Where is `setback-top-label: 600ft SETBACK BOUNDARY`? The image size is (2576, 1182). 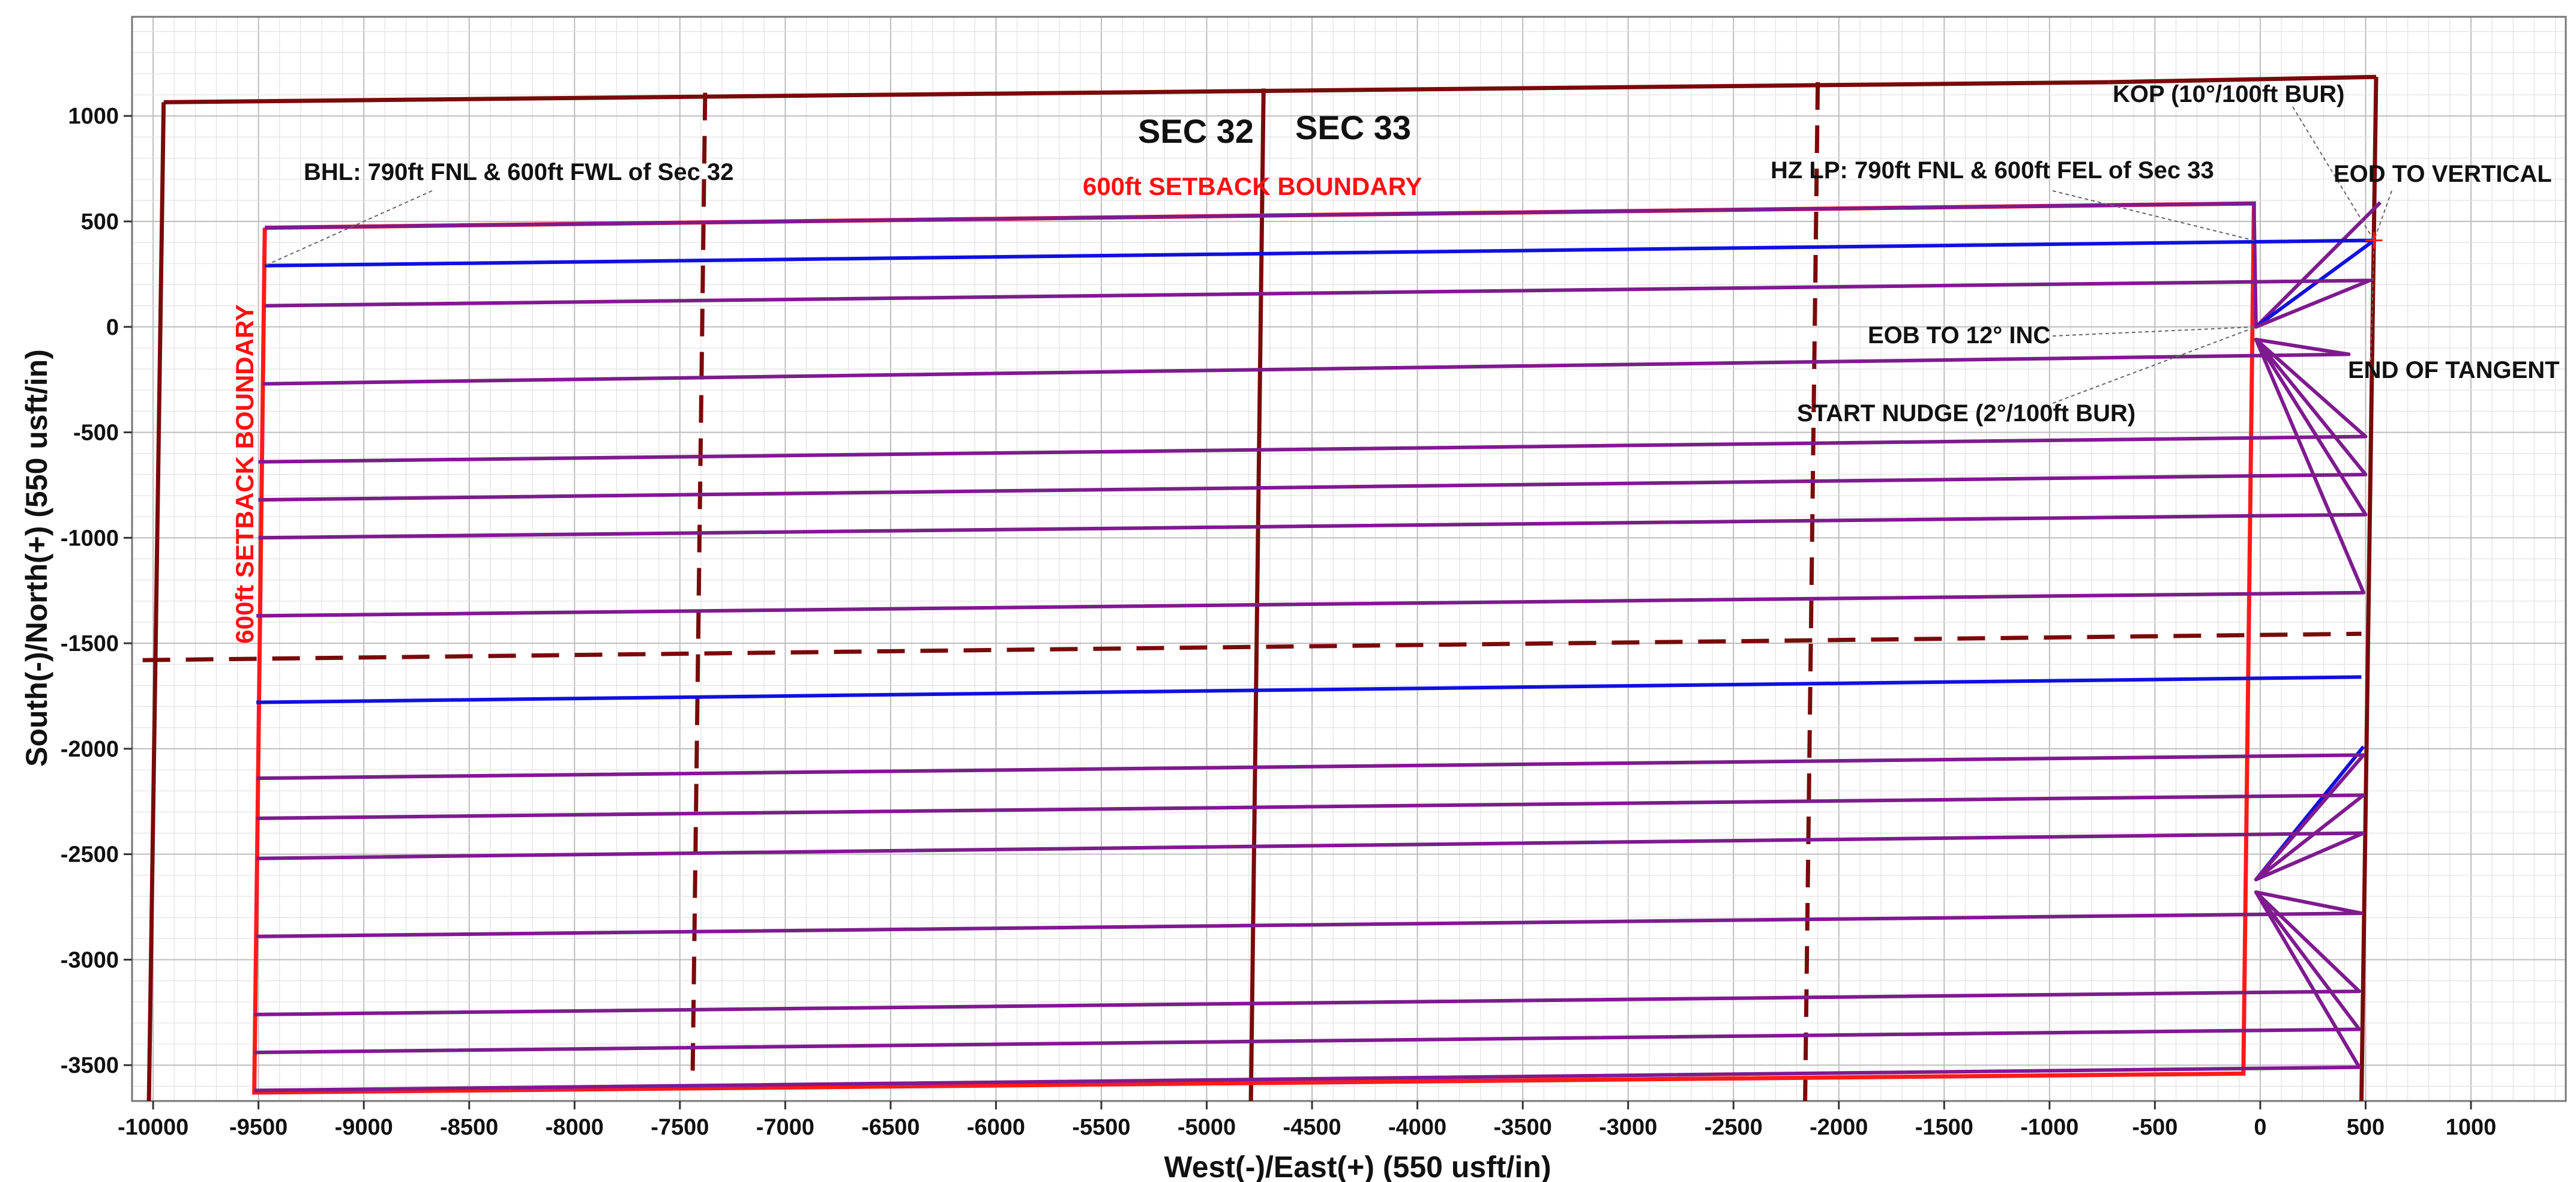 setback-top-label: 600ft SETBACK BOUNDARY is located at coordinates (1252, 186).